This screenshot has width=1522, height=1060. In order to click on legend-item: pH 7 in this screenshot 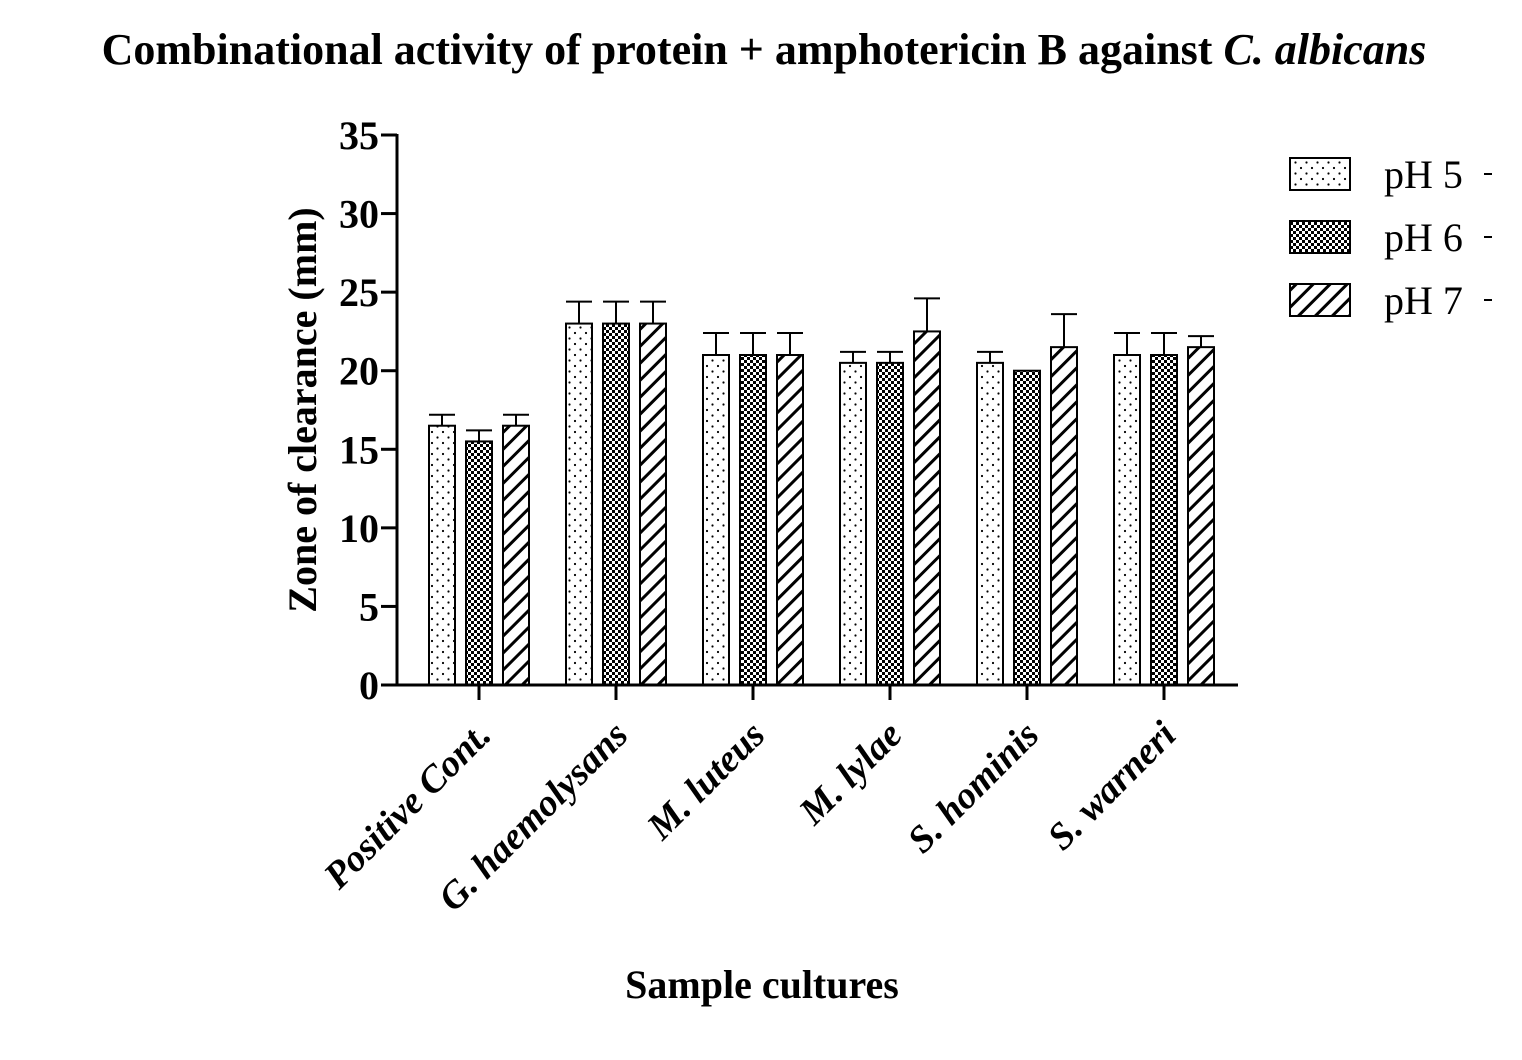, I will do `click(1390, 300)`.